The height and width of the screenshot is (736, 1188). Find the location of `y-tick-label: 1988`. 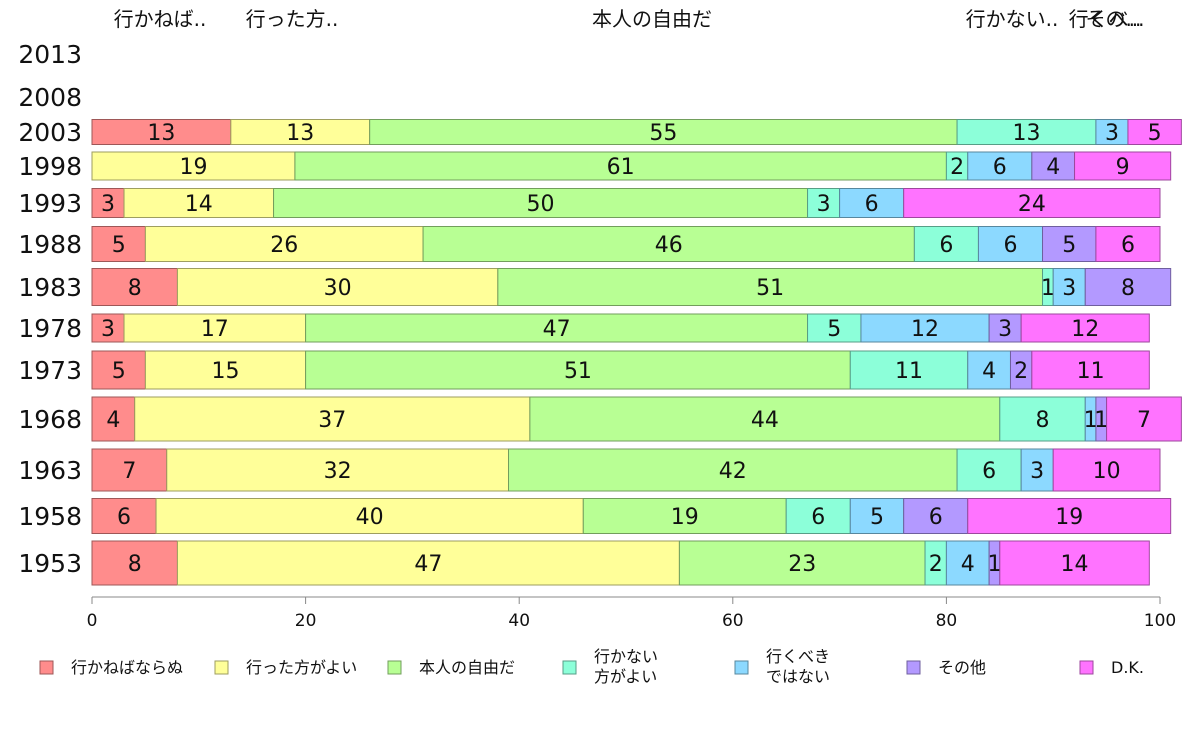

y-tick-label: 1988 is located at coordinates (50, 244).